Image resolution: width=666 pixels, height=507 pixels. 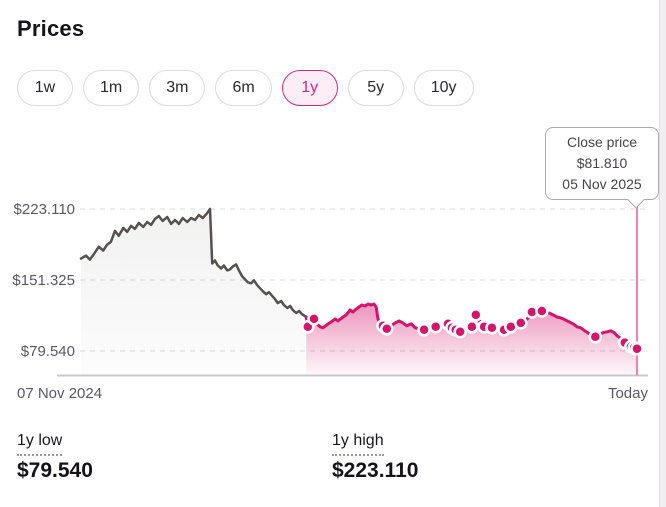 I want to click on tooltip-price: $81.810, so click(x=602, y=163).